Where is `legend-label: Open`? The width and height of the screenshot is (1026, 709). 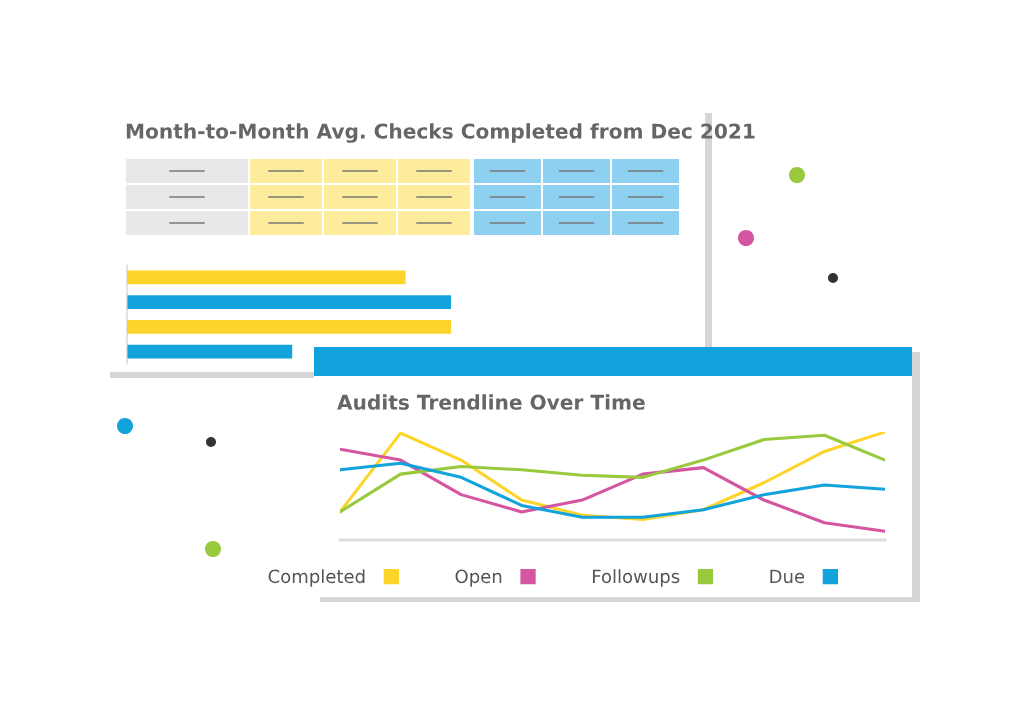
legend-label: Open is located at coordinates (478, 578).